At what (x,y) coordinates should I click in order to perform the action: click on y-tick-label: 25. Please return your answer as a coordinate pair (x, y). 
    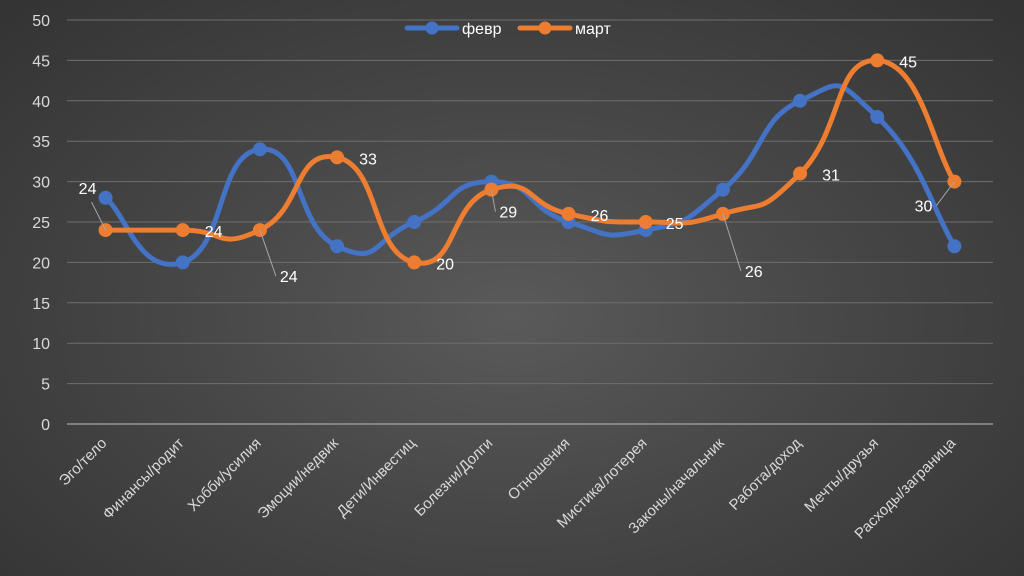
    Looking at the image, I should click on (41, 223).